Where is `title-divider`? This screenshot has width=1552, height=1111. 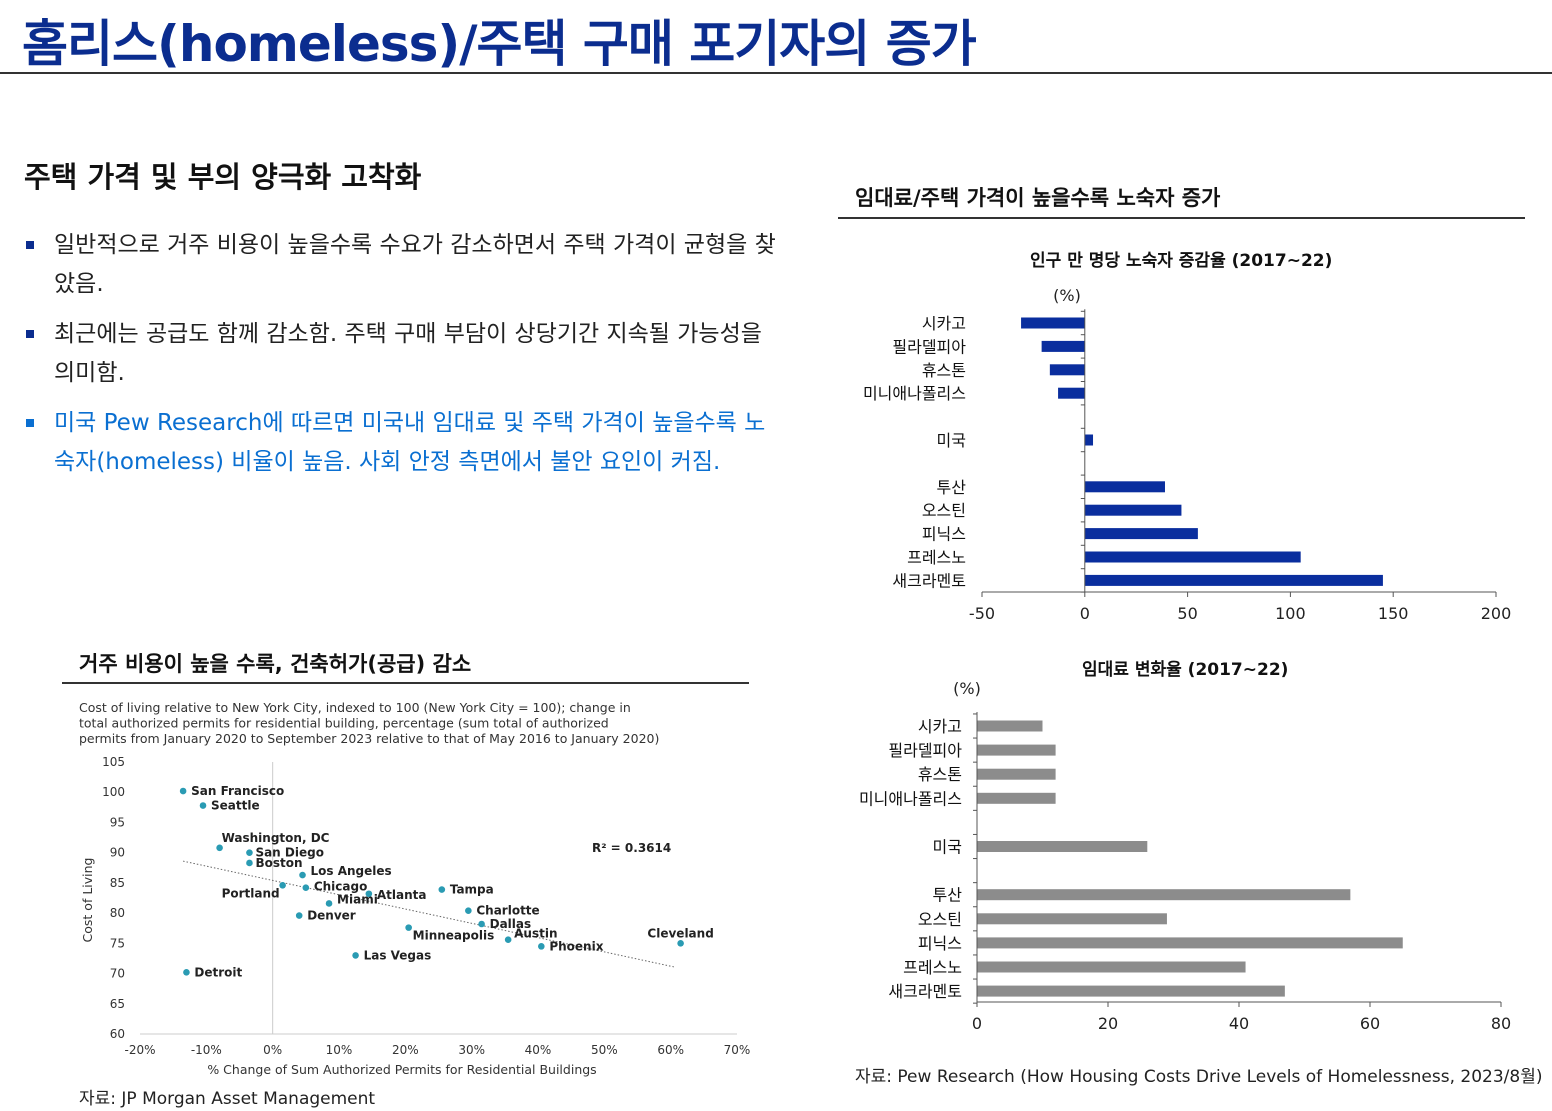
title-divider is located at coordinates (776, 73).